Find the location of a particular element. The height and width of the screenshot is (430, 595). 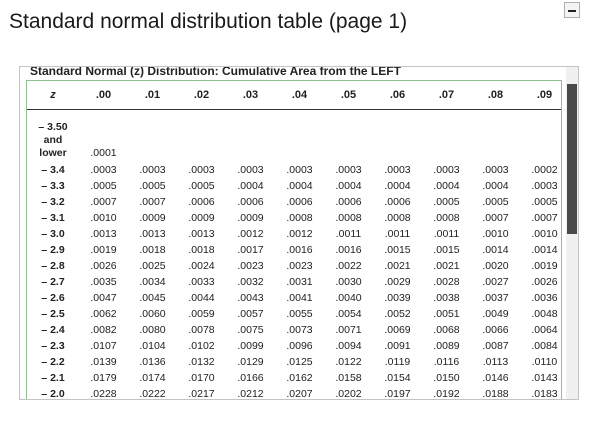

table-cell: .0069 is located at coordinates (397, 330).